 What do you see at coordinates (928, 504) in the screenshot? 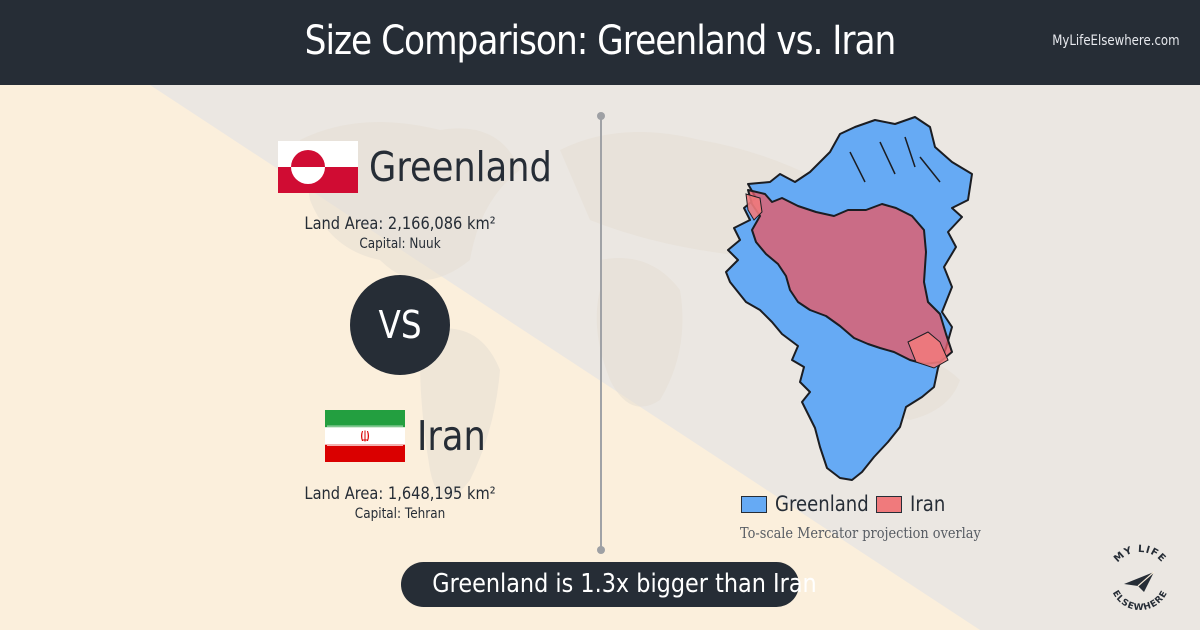
I see `legend-label-iran: Iran` at bounding box center [928, 504].